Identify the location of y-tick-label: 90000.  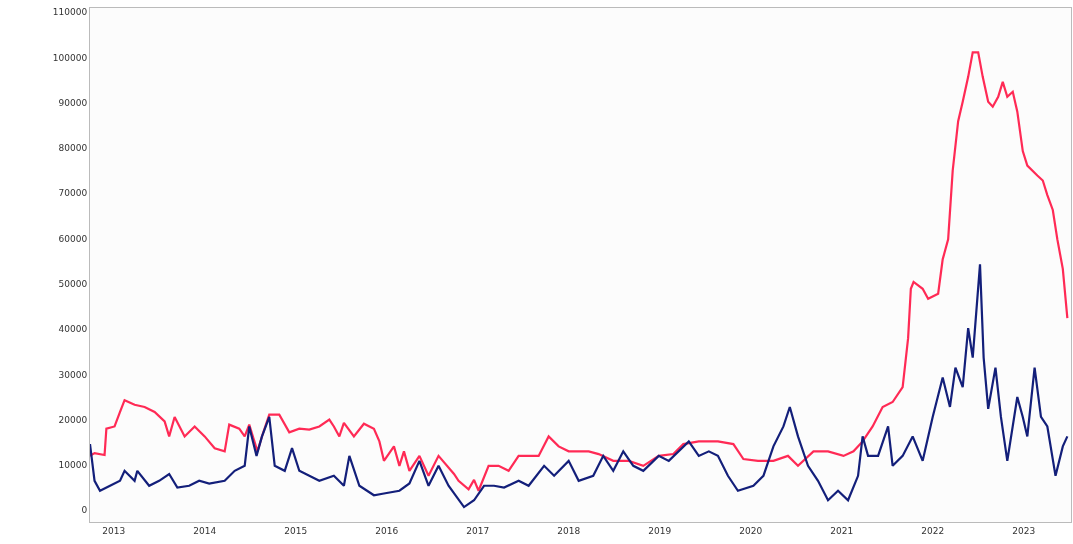
(73, 102).